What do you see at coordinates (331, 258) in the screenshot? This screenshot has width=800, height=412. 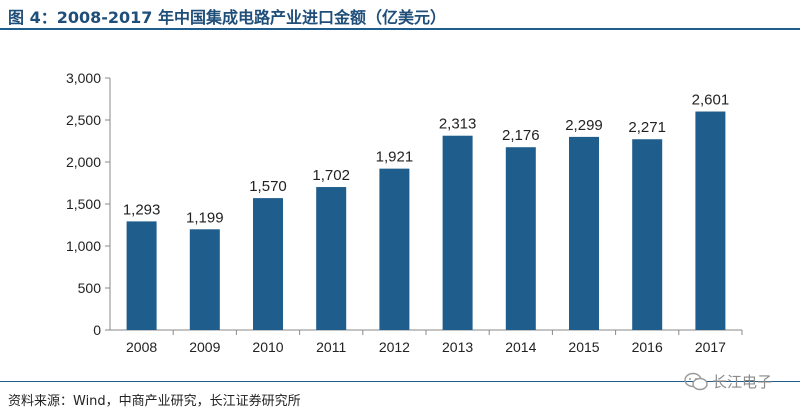 I see `bar-2011` at bounding box center [331, 258].